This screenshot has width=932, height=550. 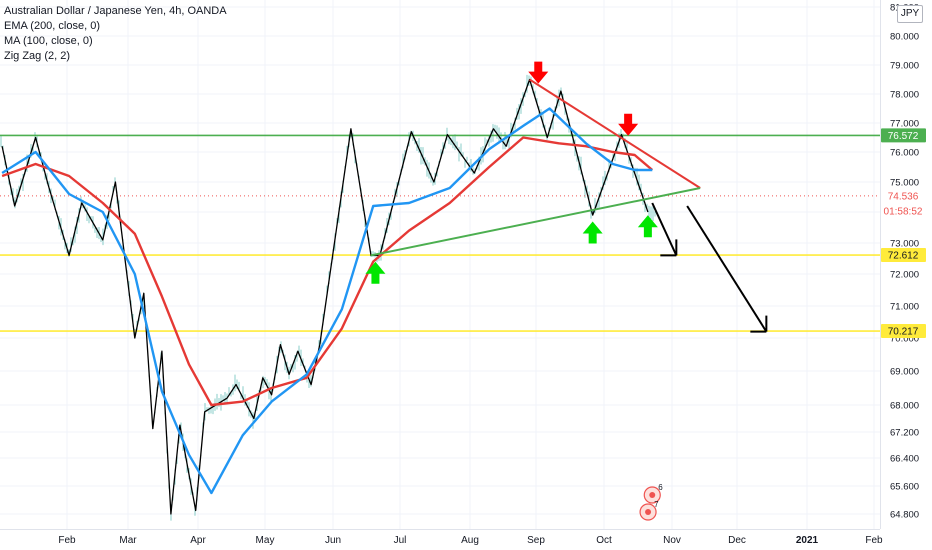 I want to click on x-tick-label: Mar, so click(x=128, y=540).